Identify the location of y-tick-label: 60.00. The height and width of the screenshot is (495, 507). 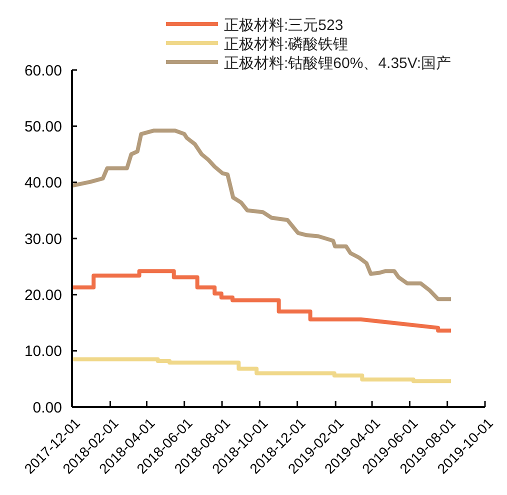
(43, 71).